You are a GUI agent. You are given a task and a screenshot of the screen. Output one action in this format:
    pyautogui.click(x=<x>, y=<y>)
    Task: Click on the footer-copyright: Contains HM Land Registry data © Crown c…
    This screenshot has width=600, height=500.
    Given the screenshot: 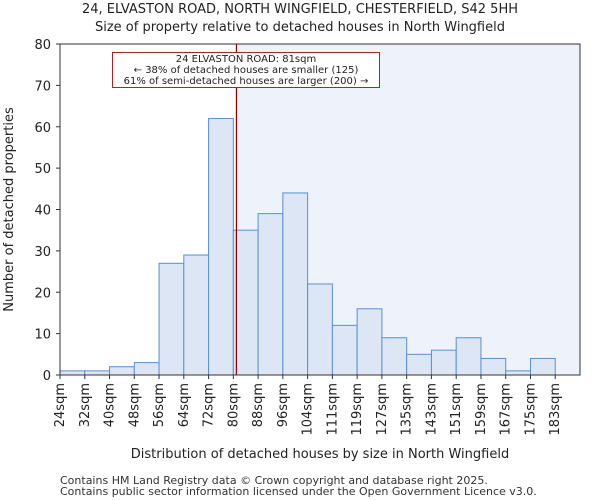 What is the action you would take?
    pyautogui.click(x=274, y=480)
    